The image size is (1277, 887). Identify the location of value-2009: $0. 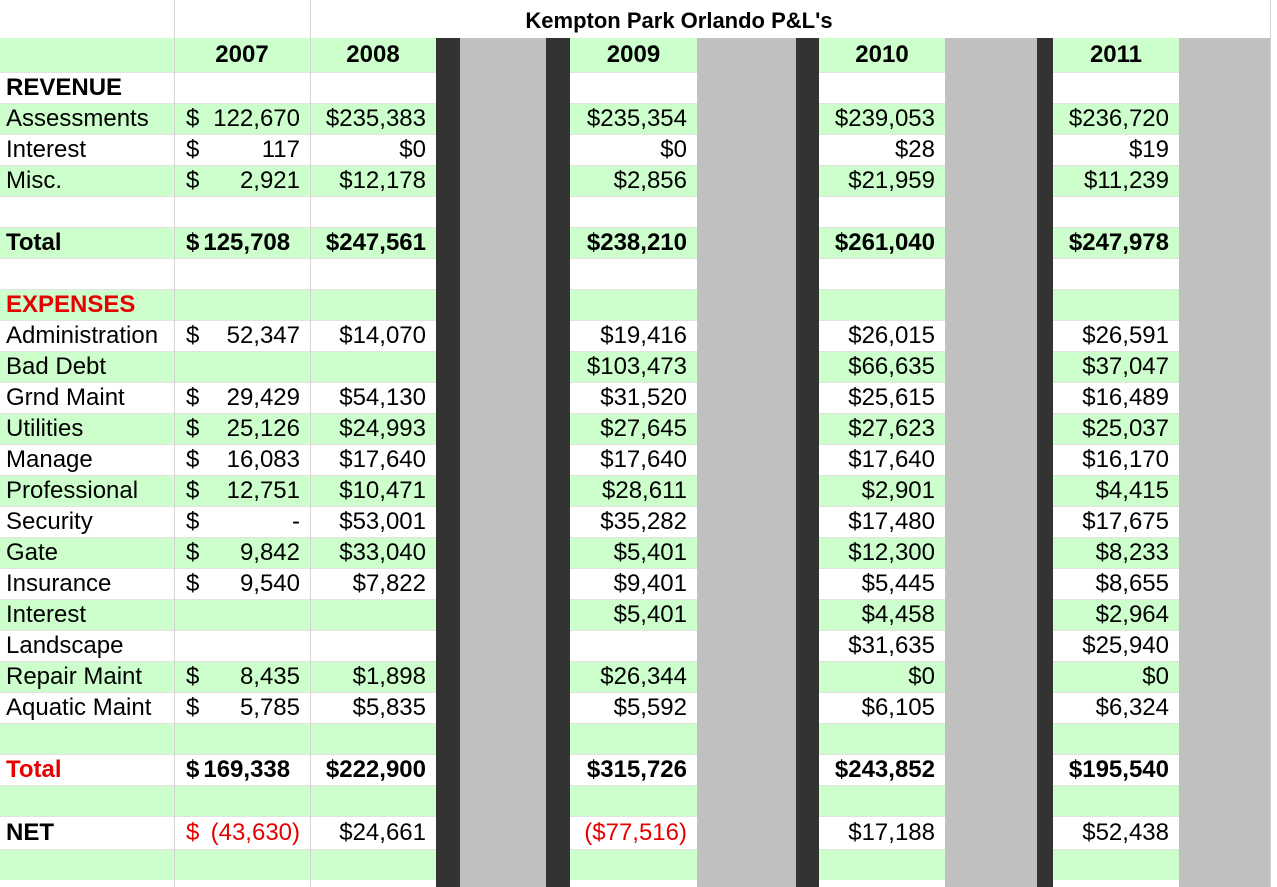
(673, 149).